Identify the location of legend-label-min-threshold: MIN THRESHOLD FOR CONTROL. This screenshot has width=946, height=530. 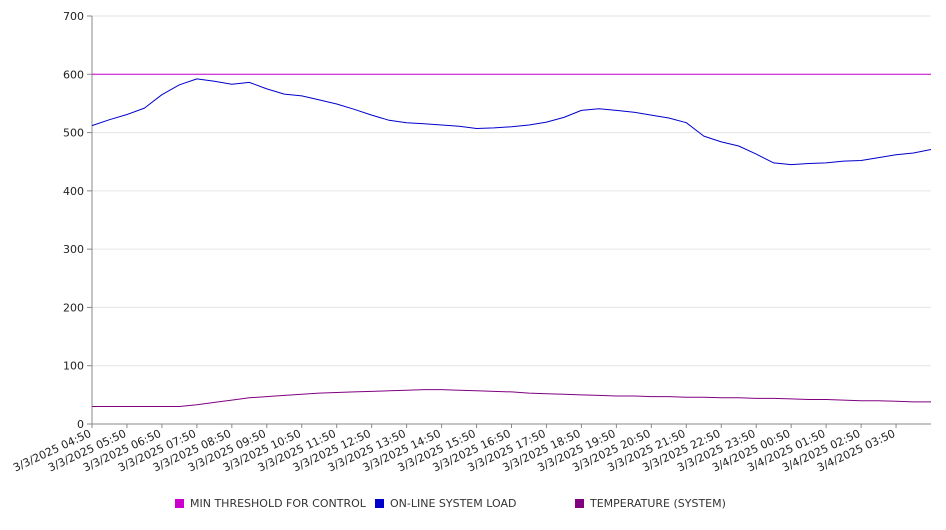
(278, 503).